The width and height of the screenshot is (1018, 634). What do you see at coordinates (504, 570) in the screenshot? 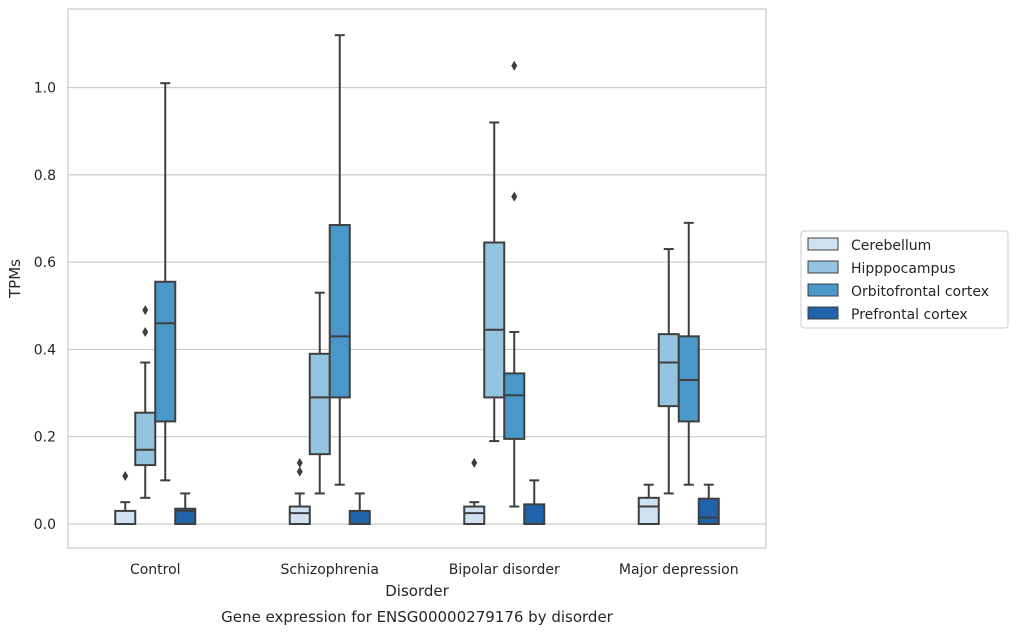
I see `x-tick-label: Bipolar disorder` at bounding box center [504, 570].